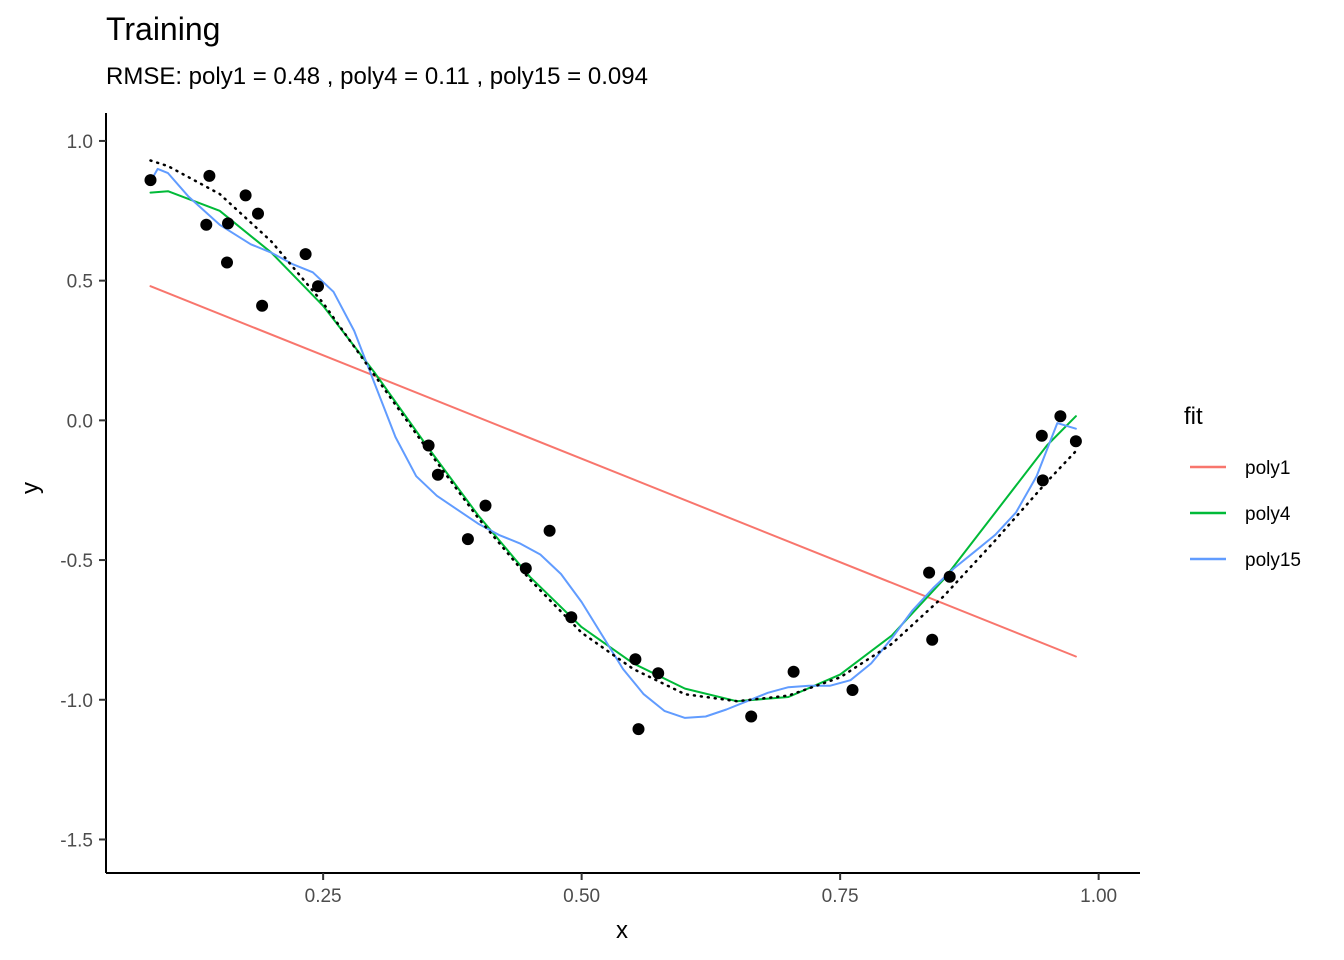 The height and width of the screenshot is (960, 1344). Describe the element at coordinates (1268, 514) in the screenshot. I see `legend-label-poly4: poly4` at that location.